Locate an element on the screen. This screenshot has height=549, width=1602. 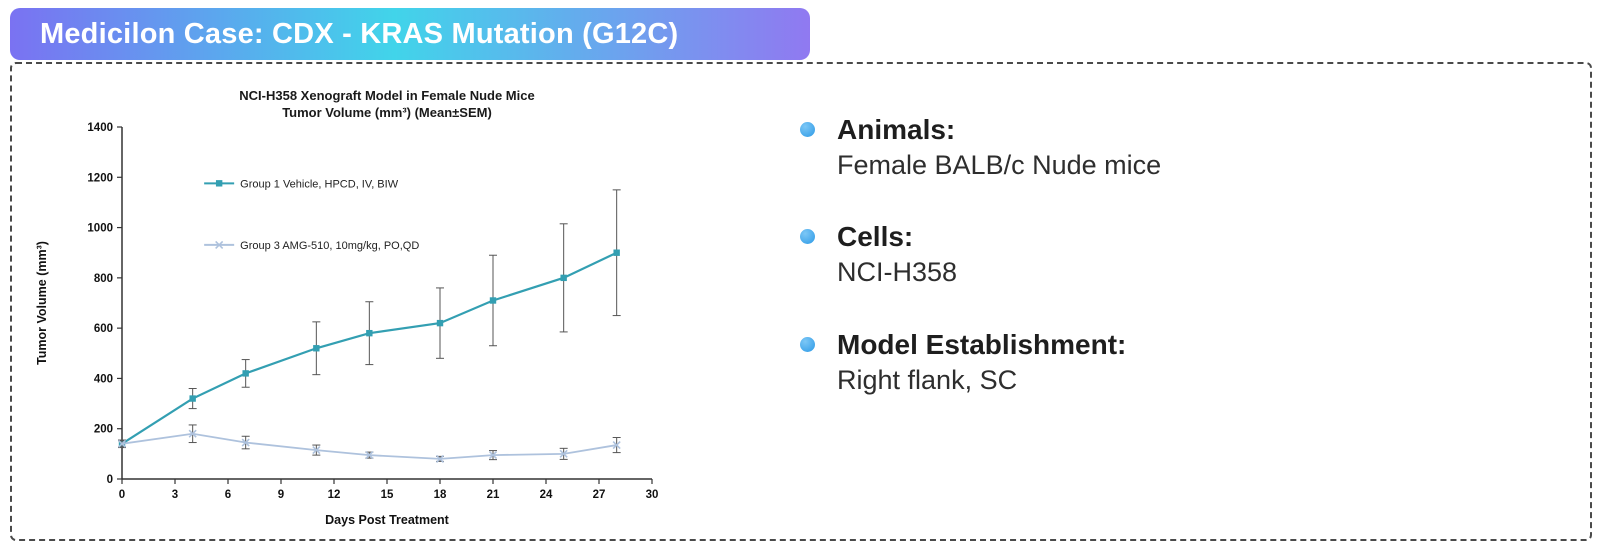
list-item-model-establishment: Model Establishment: Right flank, SC is located at coordinates (980, 362).